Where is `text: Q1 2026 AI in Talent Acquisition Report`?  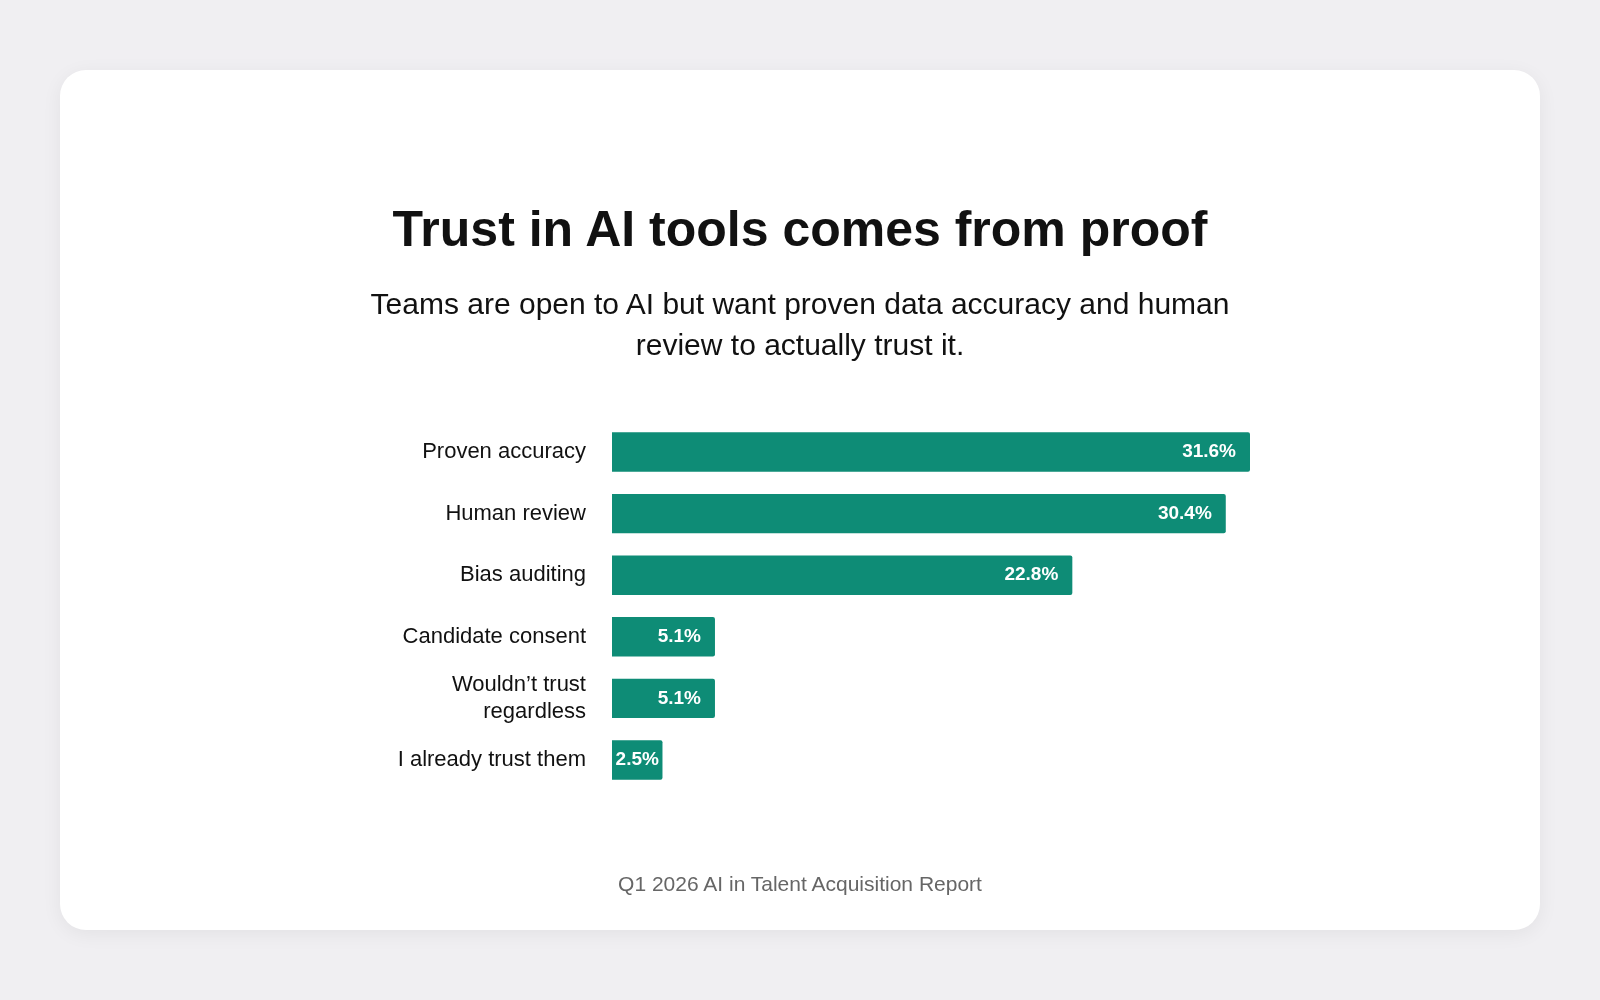
text: Q1 2026 AI in Talent Acquisition Report is located at coordinates (800, 884).